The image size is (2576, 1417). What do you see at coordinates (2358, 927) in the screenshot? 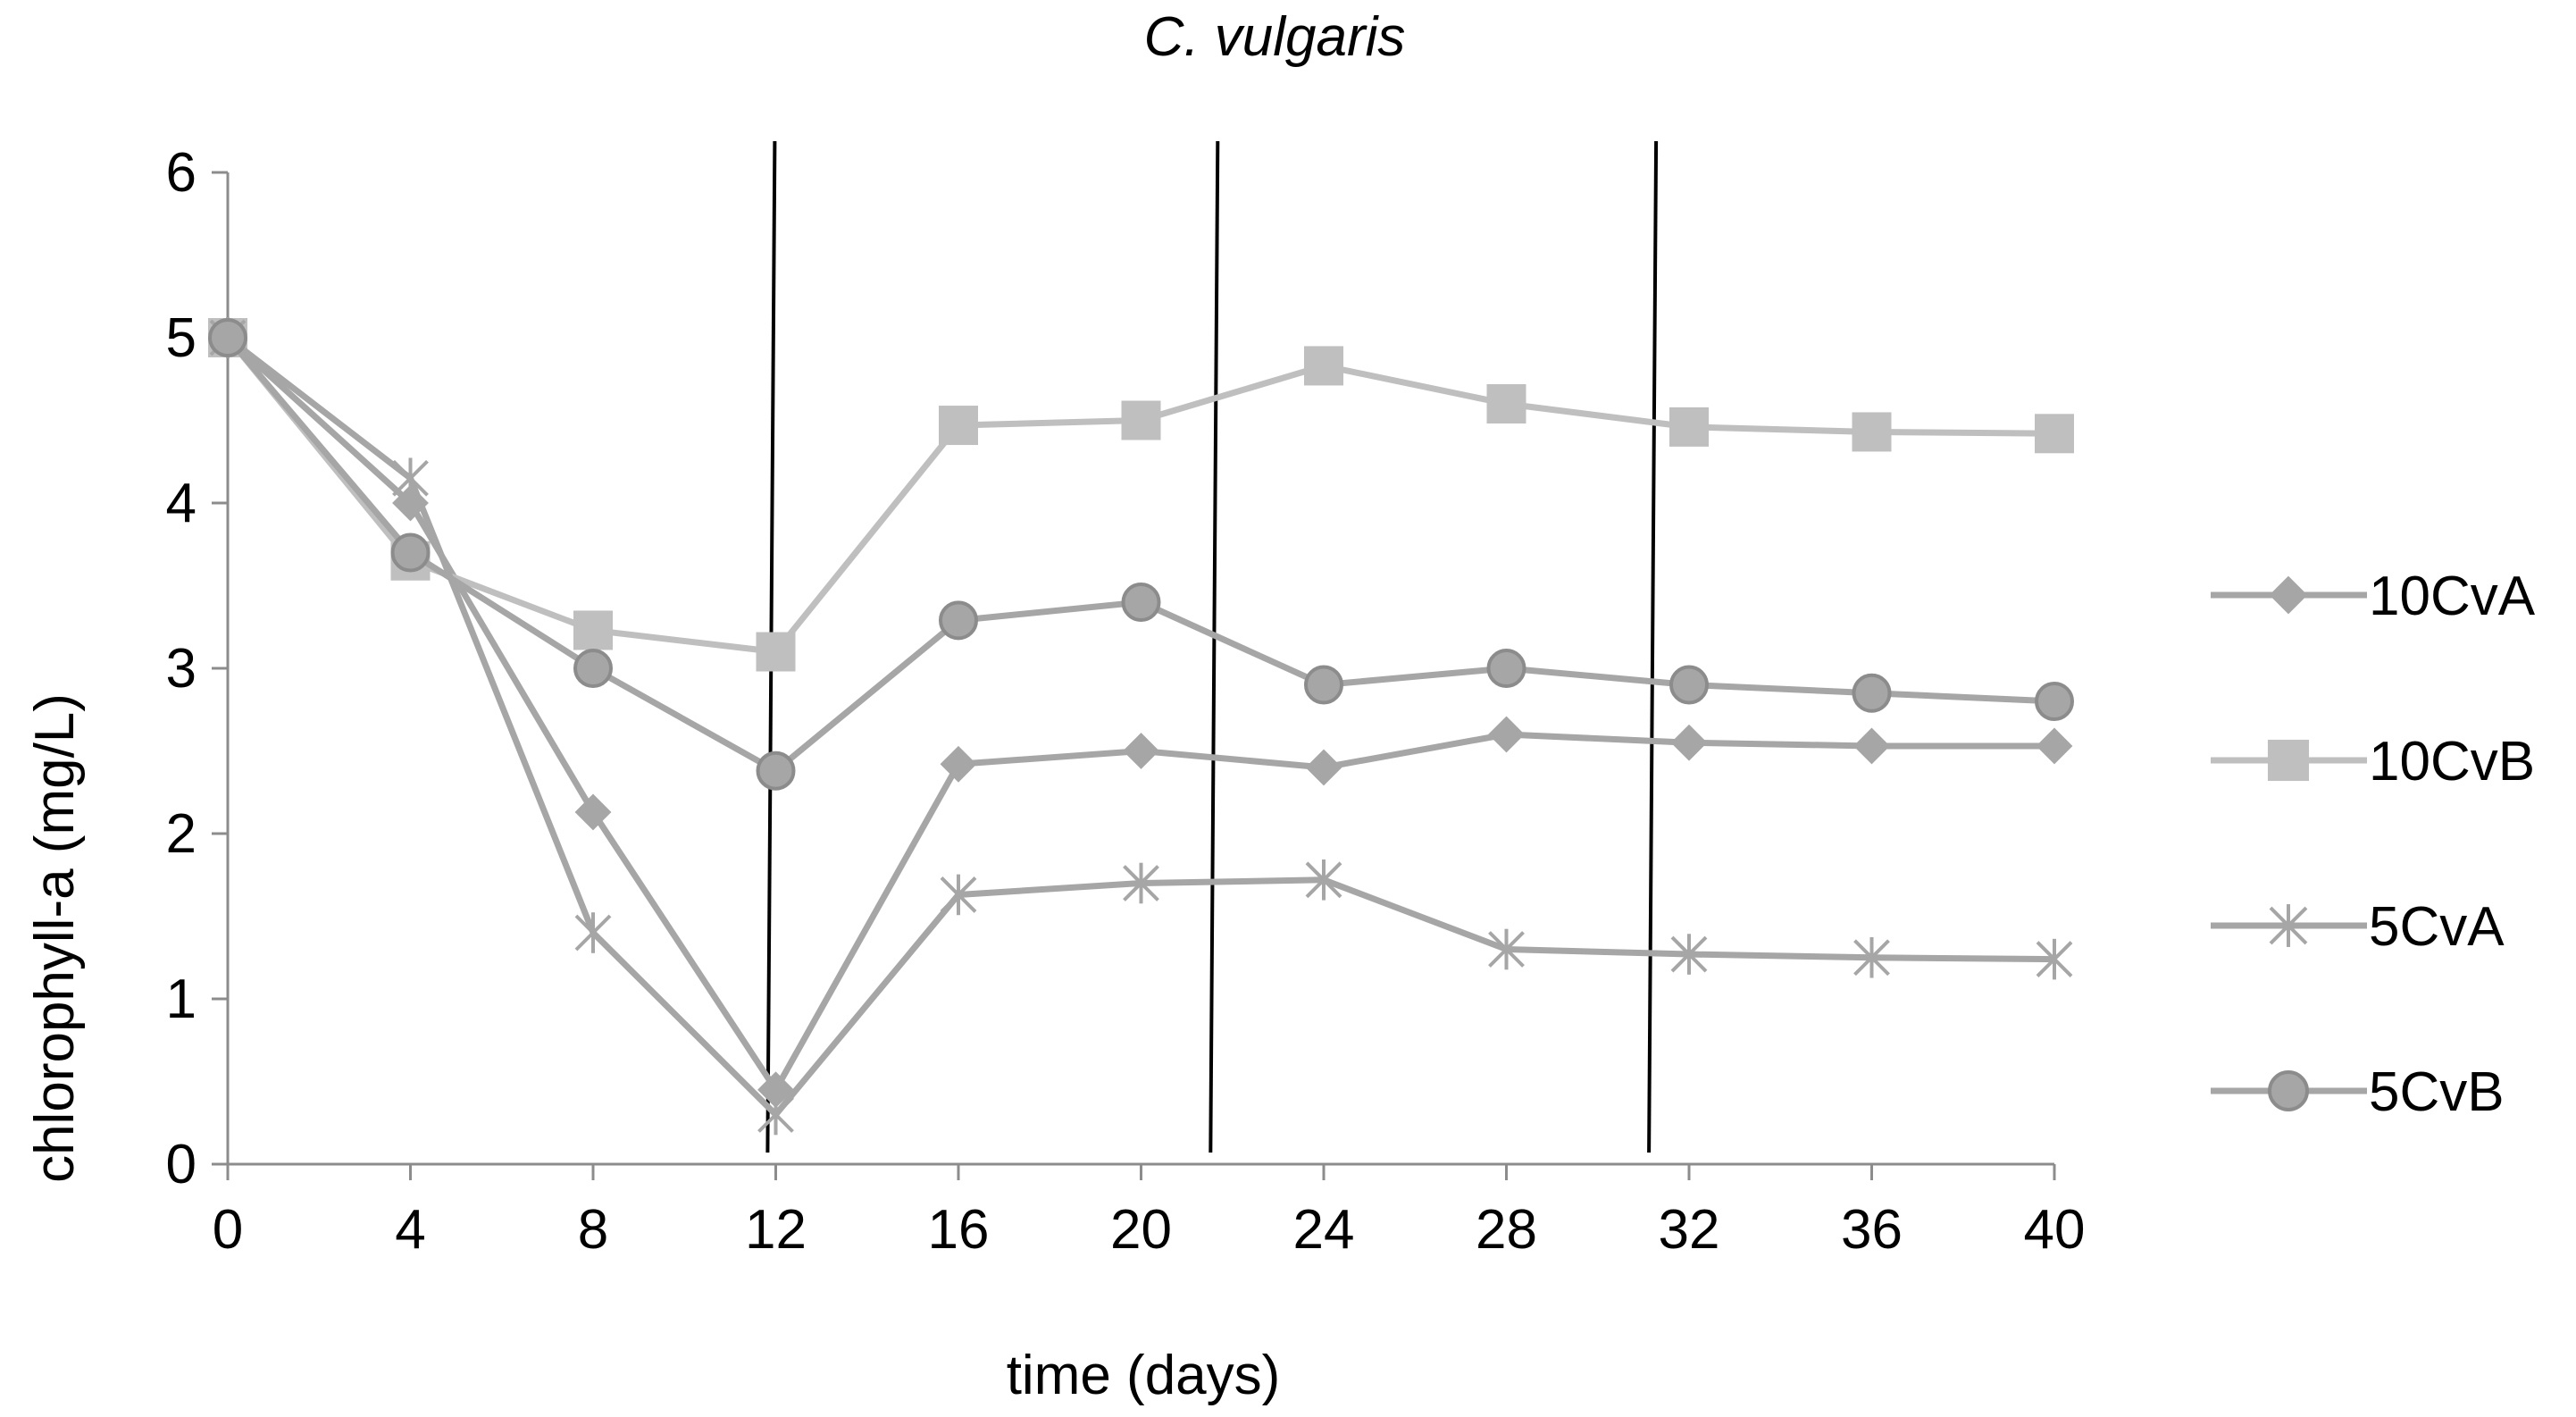
I see `legend-item: 5CvA` at bounding box center [2358, 927].